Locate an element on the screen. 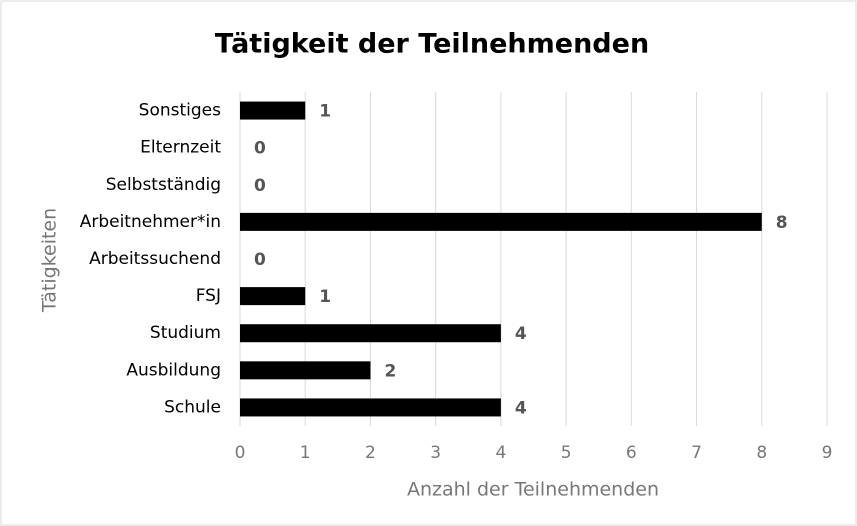 Image resolution: width=857 pixels, height=526 pixels. x-tick-label: 6 is located at coordinates (631, 453).